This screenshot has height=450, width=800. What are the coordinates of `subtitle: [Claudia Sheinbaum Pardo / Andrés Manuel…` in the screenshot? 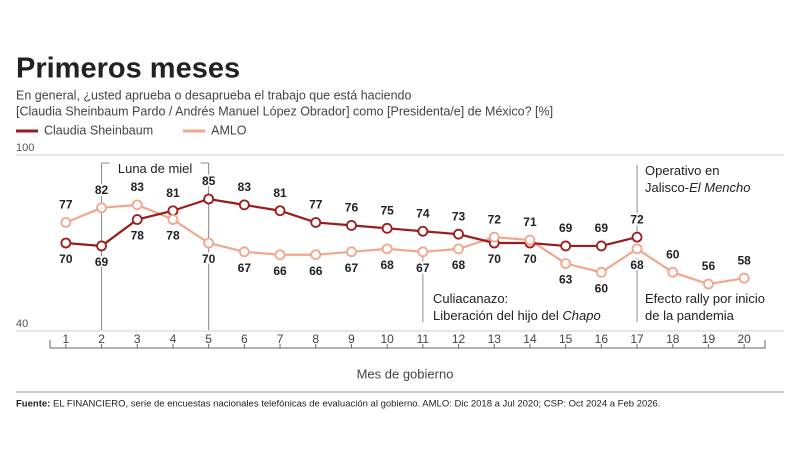 It's located at (284, 111).